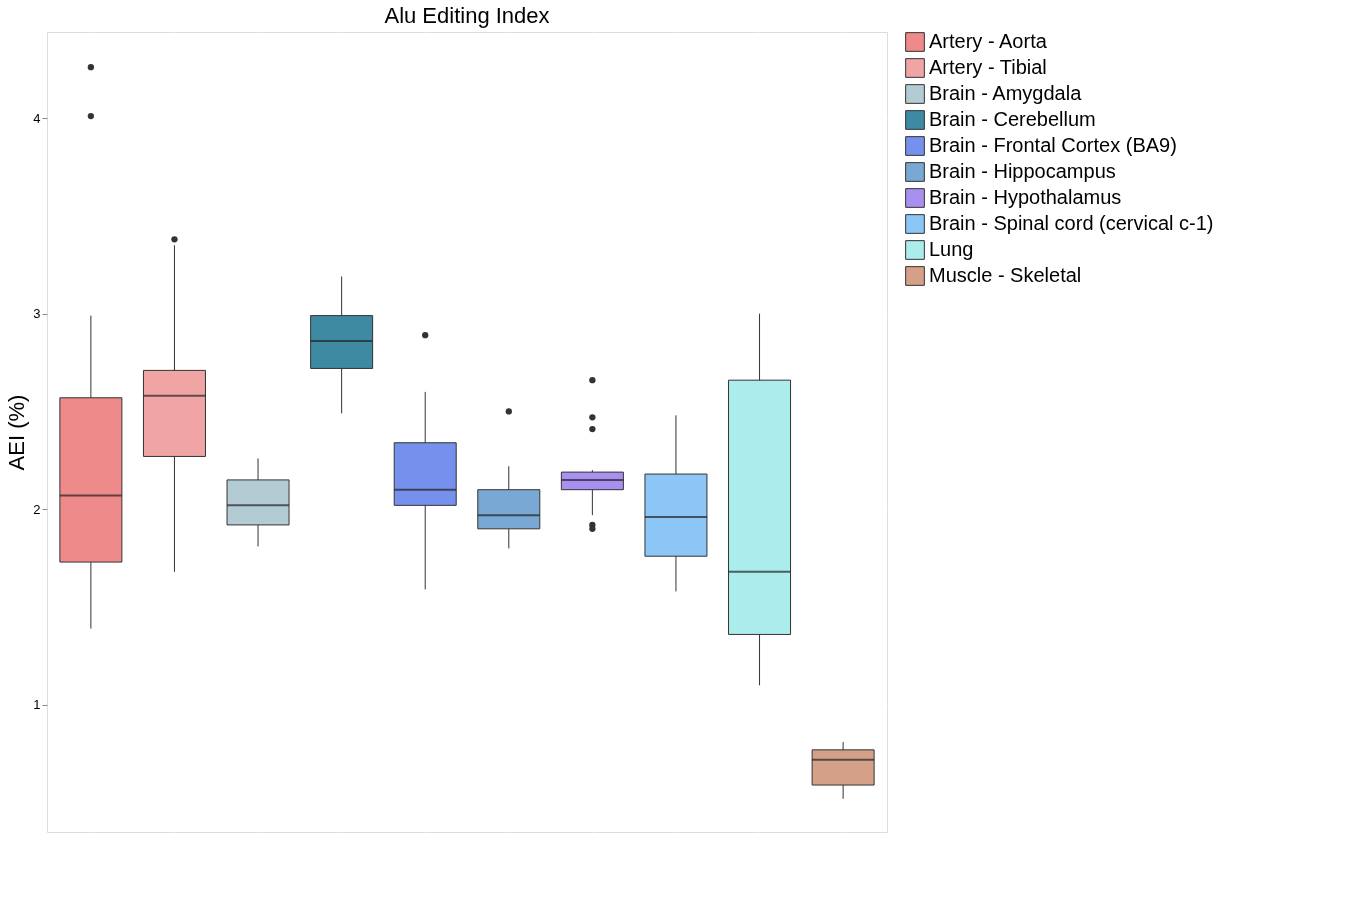 The width and height of the screenshot is (1360, 912). Describe the element at coordinates (1012, 119) in the screenshot. I see `legend-label: Brain - Cerebellum` at that location.